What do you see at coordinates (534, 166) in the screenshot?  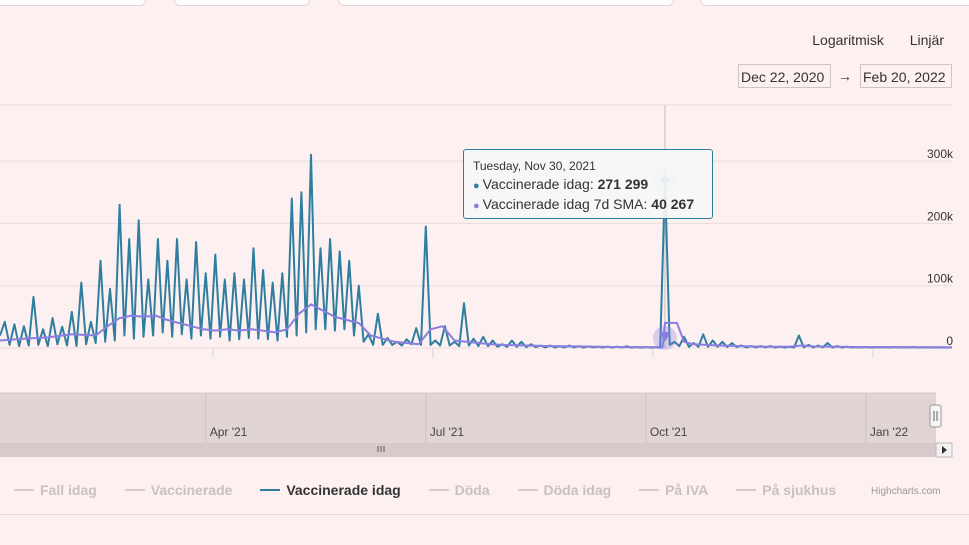 I see `tooltip-title: Tuesday, Nov 30, 2021` at bounding box center [534, 166].